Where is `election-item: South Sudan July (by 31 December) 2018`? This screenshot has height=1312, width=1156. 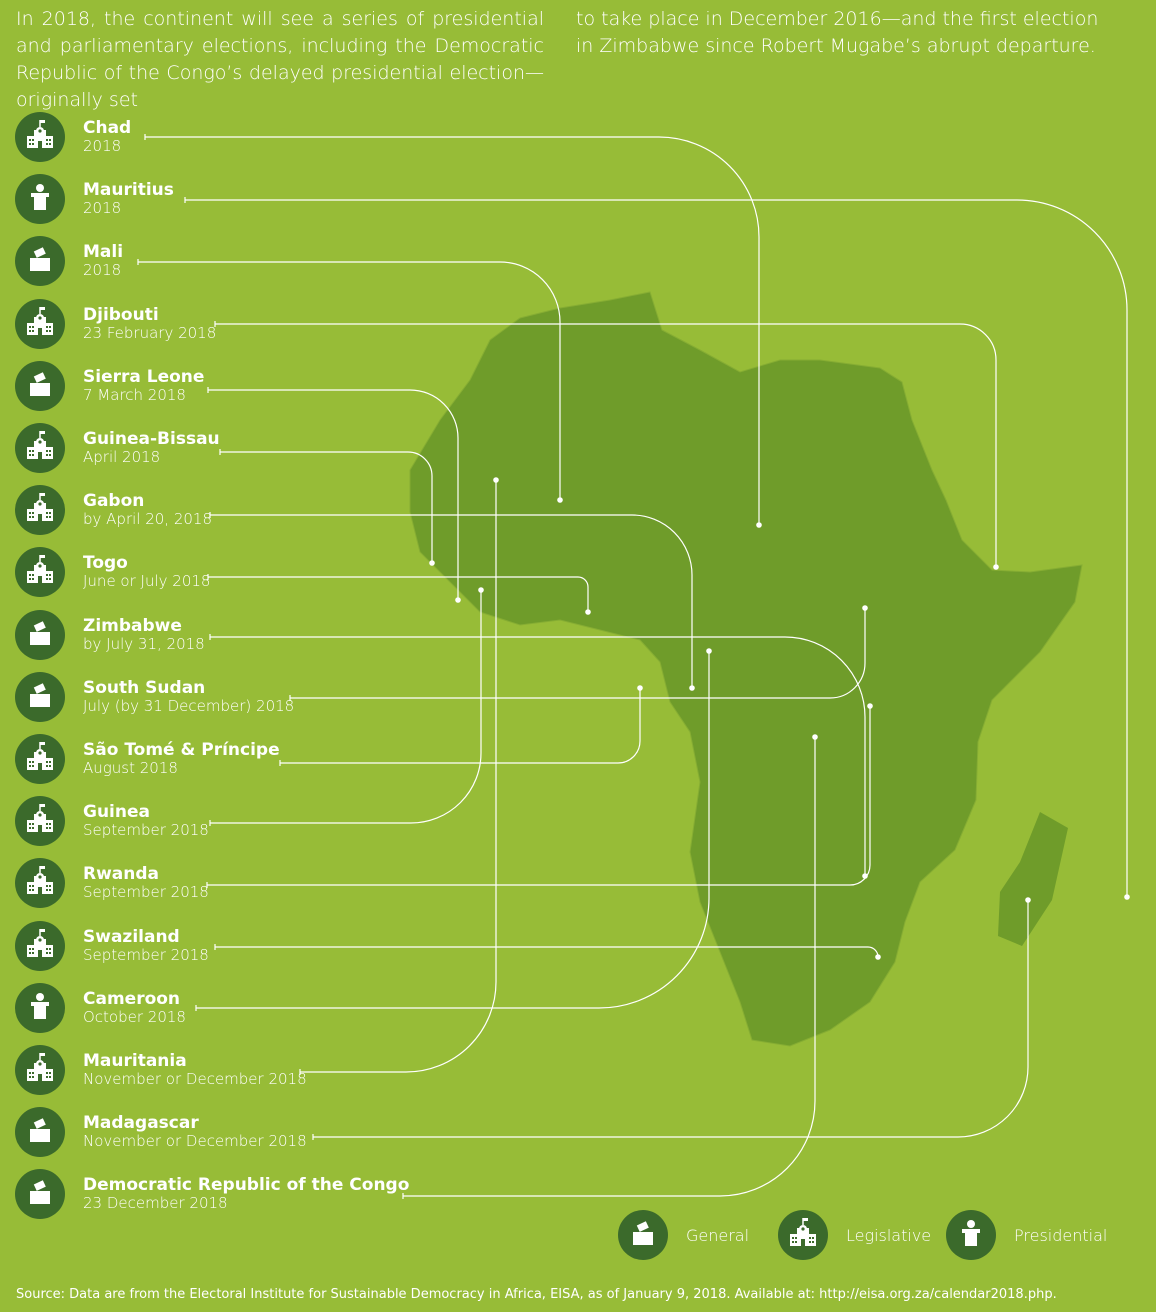
election-item: South Sudan July (by 31 December) 2018 is located at coordinates (154, 697).